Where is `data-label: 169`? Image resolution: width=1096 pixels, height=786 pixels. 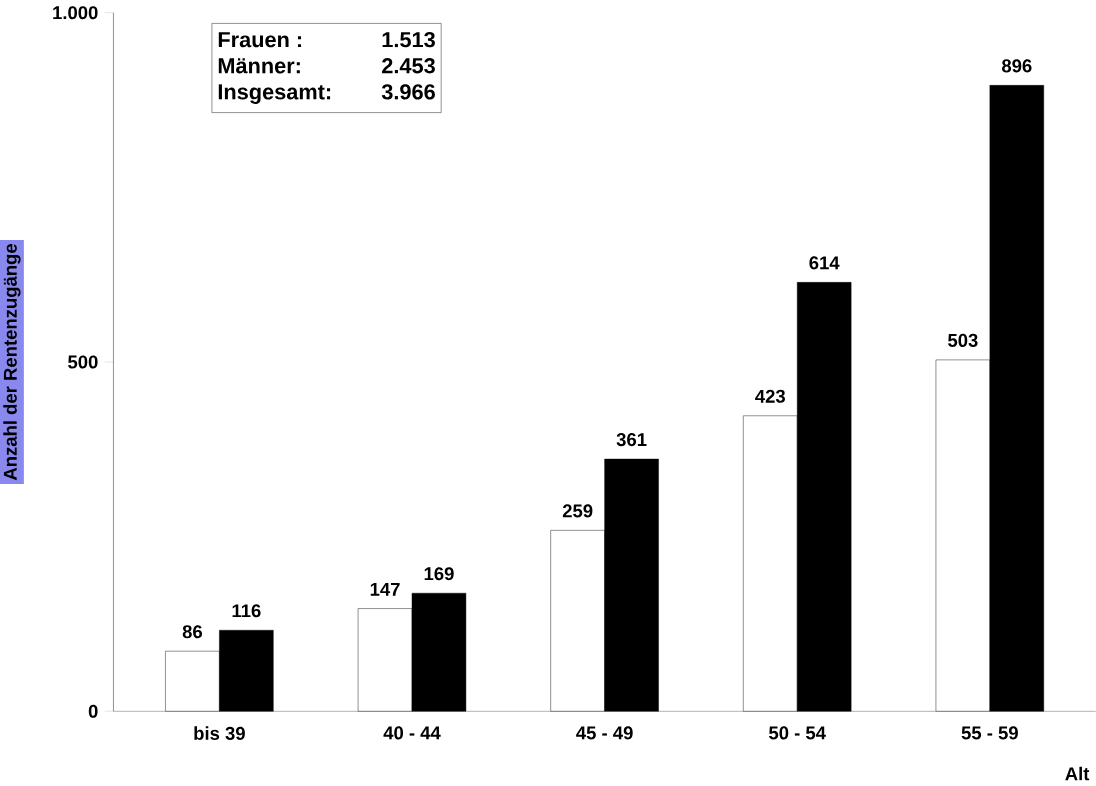 data-label: 169 is located at coordinates (439, 573).